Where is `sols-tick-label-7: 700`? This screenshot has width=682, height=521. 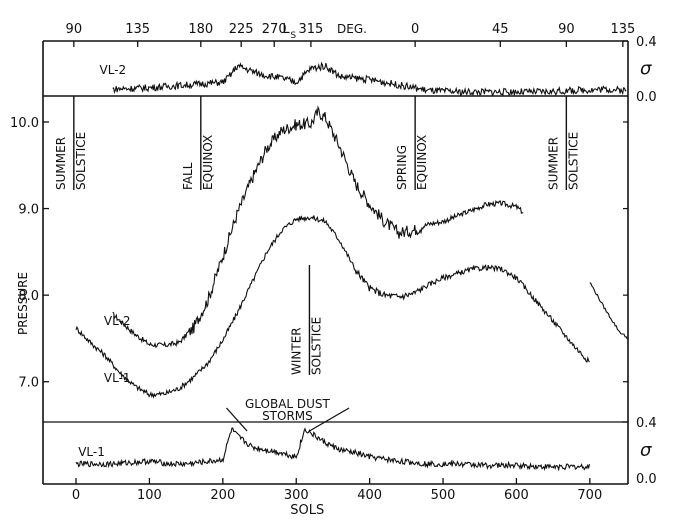 sols-tick-label-7: 700 is located at coordinates (589, 495).